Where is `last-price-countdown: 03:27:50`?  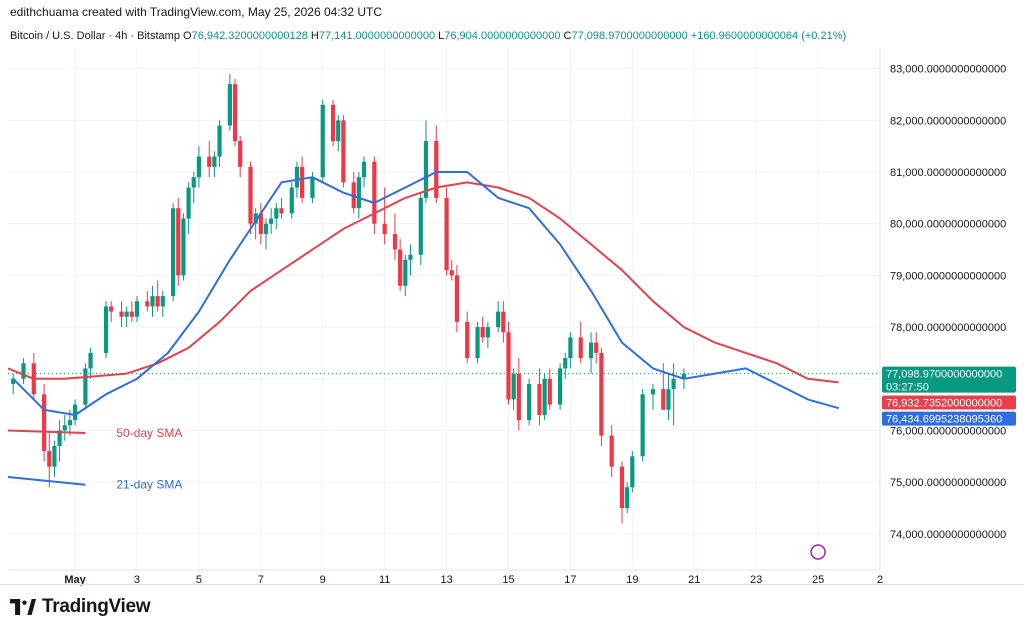 last-price-countdown: 03:27:50 is located at coordinates (907, 388).